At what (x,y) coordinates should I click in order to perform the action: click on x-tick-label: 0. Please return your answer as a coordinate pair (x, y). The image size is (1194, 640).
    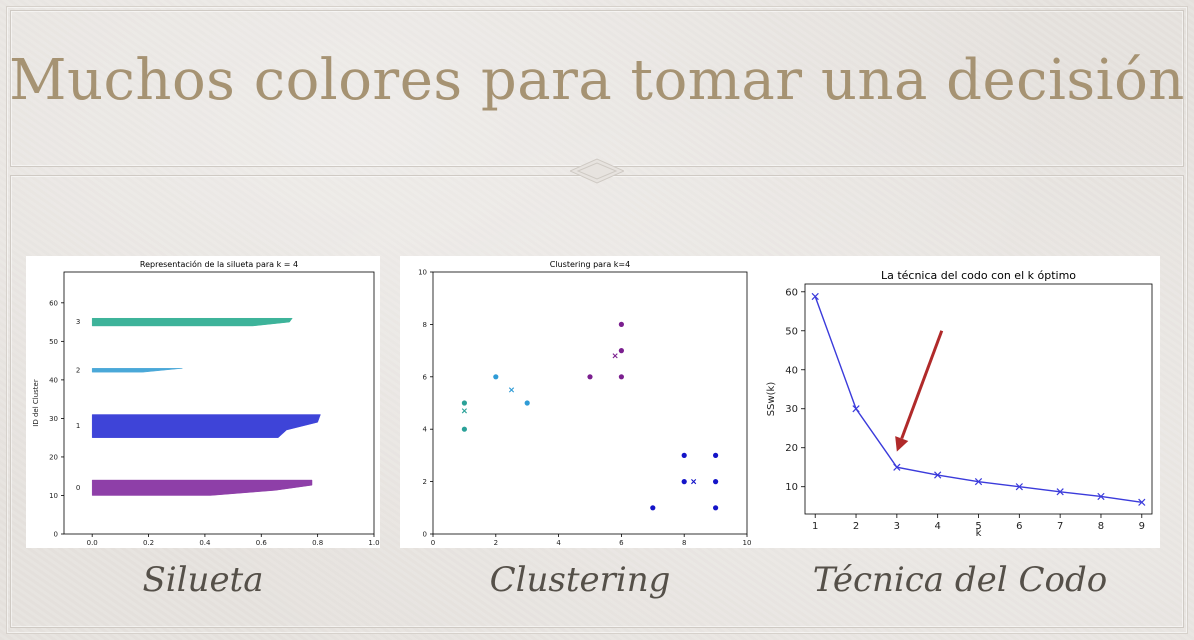
    Looking at the image, I should click on (433, 543).